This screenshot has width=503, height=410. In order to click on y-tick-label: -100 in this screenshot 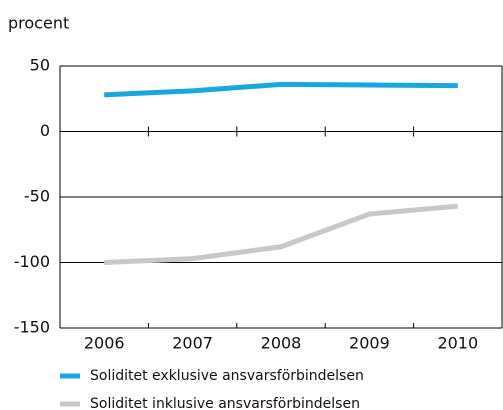, I will do `click(32, 261)`.